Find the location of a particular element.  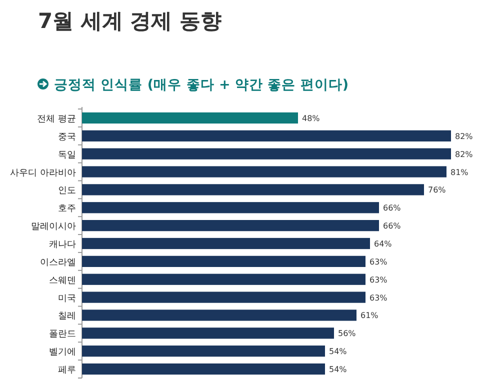

y-tick-label: 이스라엘 is located at coordinates (58, 263).